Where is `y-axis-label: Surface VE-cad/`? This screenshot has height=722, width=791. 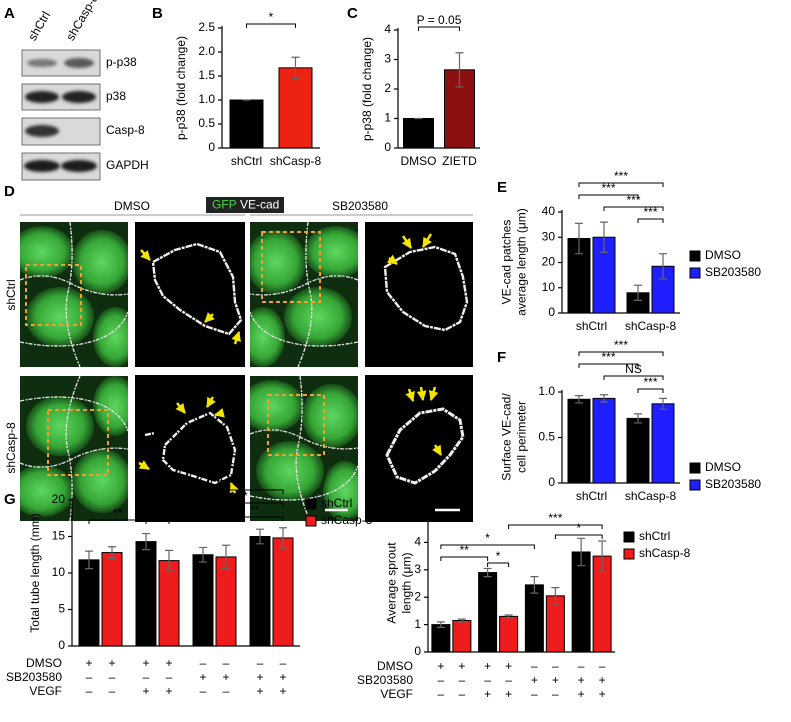 y-axis-label: Surface VE-cad/ is located at coordinates (507, 437).